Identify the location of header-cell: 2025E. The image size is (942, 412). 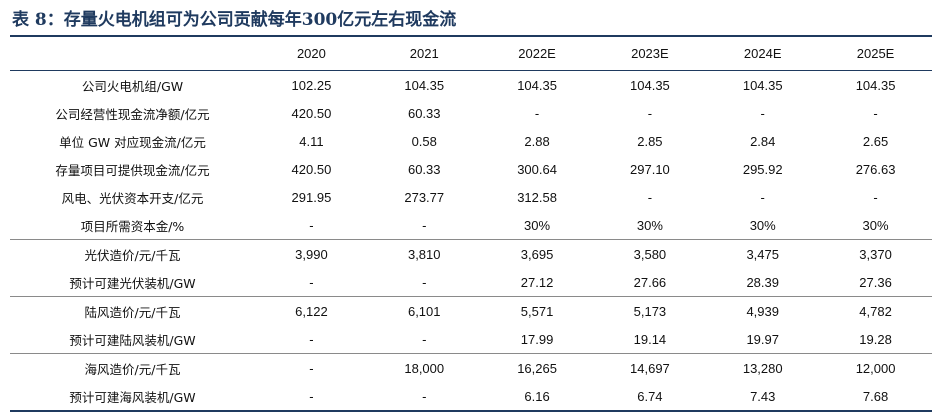
(875, 54).